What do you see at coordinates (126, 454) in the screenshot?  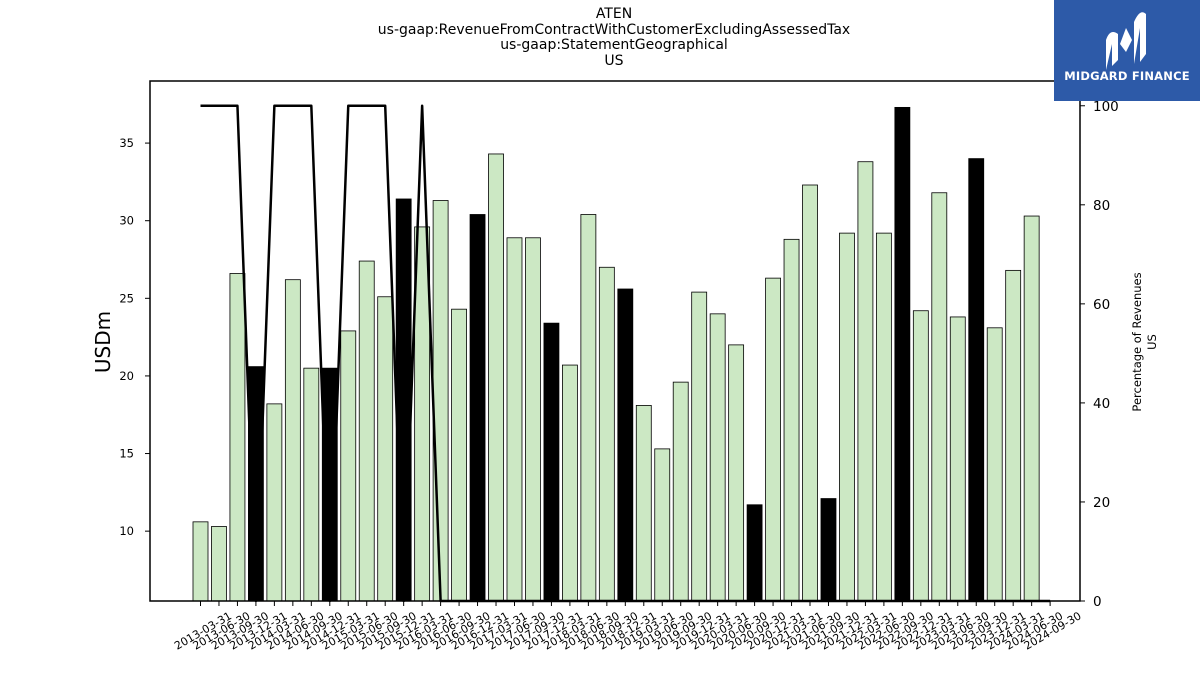 I see `y-tick-label: 15` at bounding box center [126, 454].